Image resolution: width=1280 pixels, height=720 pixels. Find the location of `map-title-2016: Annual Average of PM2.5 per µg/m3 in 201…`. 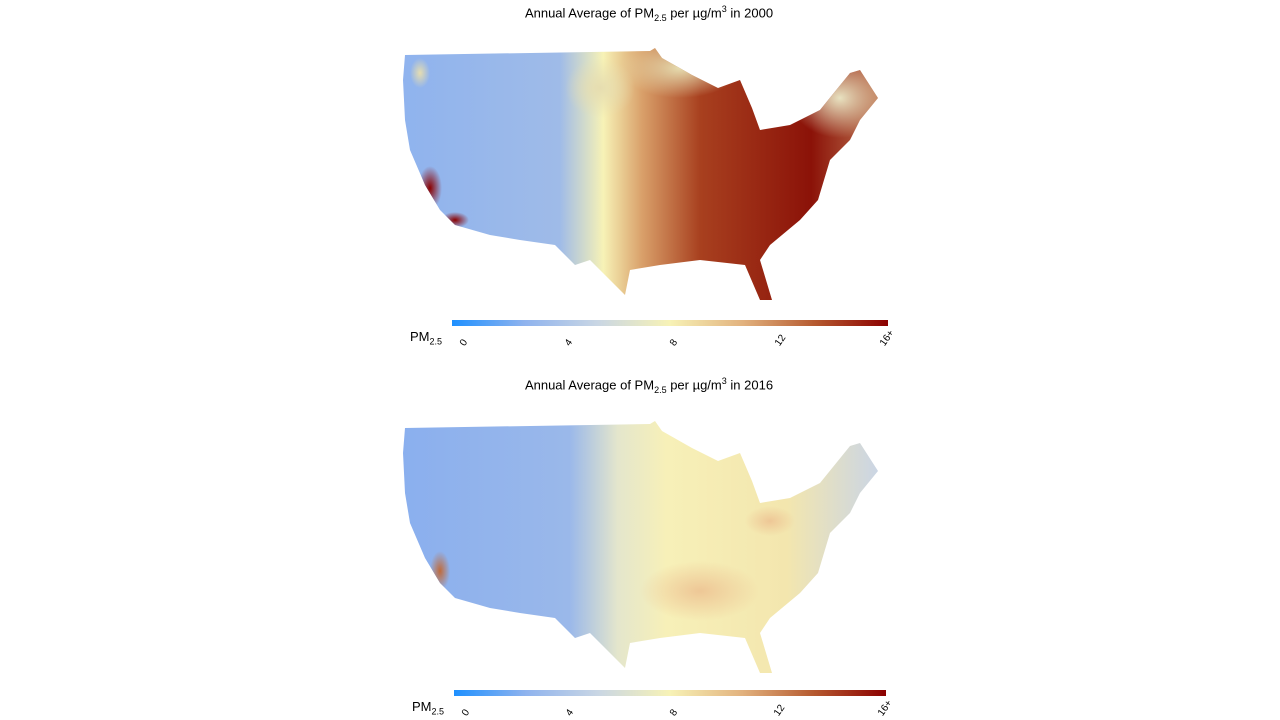

map-title-2016: Annual Average of PM2.5 per µg/m3 in 201… is located at coordinates (649, 385).